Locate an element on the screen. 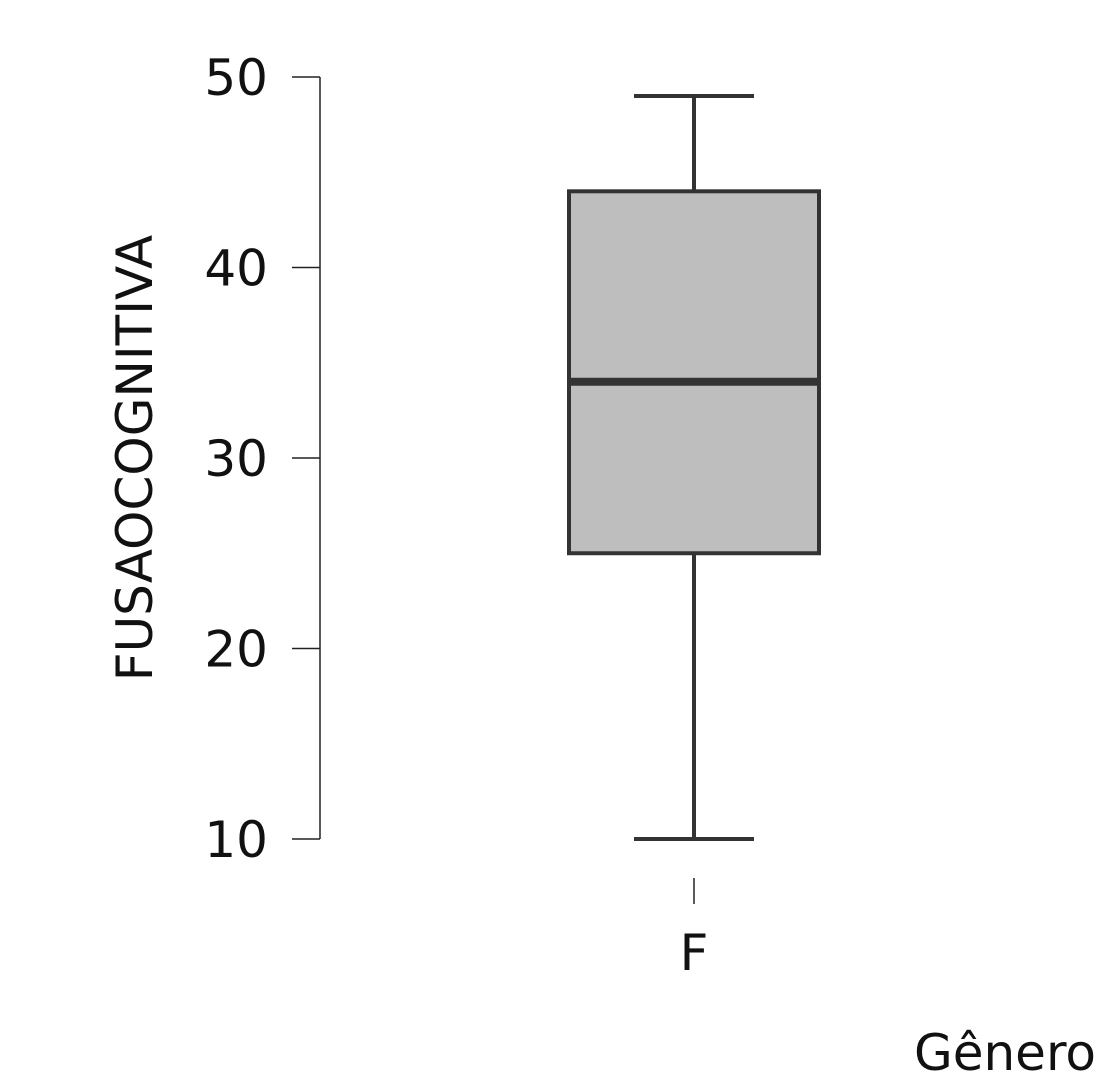 This screenshot has height=1080, width=1102. y-tick-label-10: 10 is located at coordinates (236, 840).